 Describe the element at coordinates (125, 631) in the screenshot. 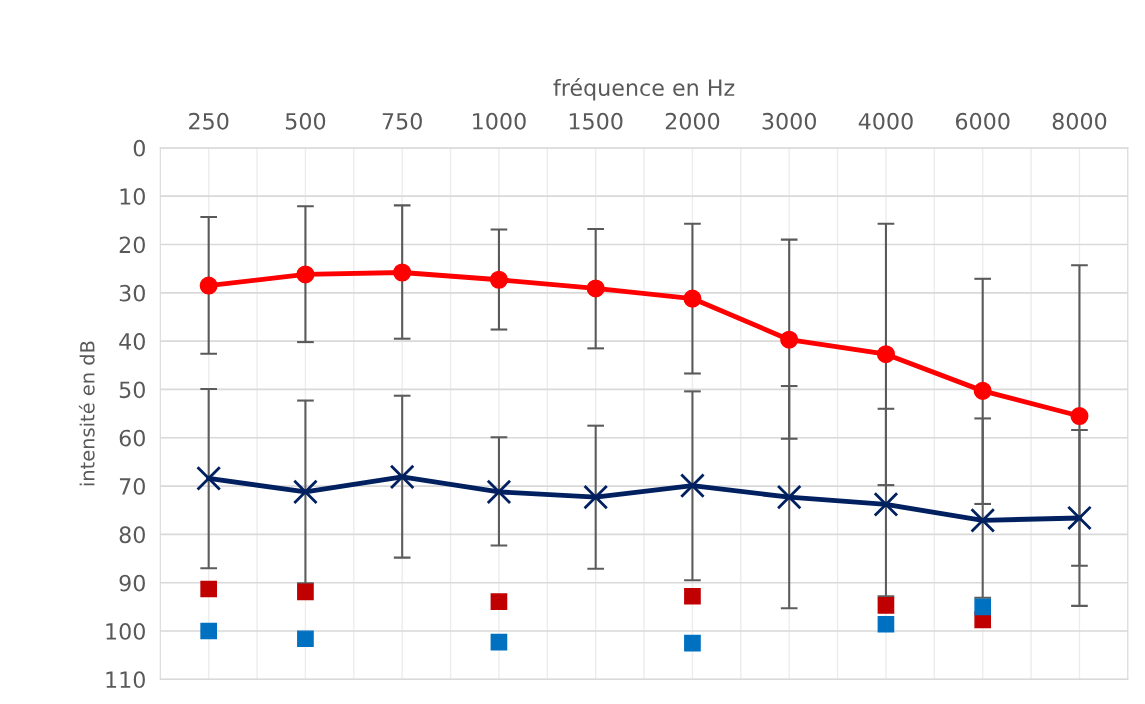

I see `y-tick-label: 100` at that location.